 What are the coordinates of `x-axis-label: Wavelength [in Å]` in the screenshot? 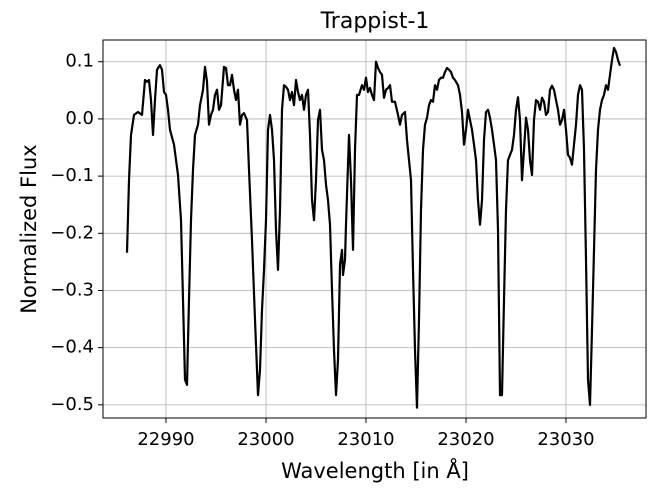 It's located at (375, 470).